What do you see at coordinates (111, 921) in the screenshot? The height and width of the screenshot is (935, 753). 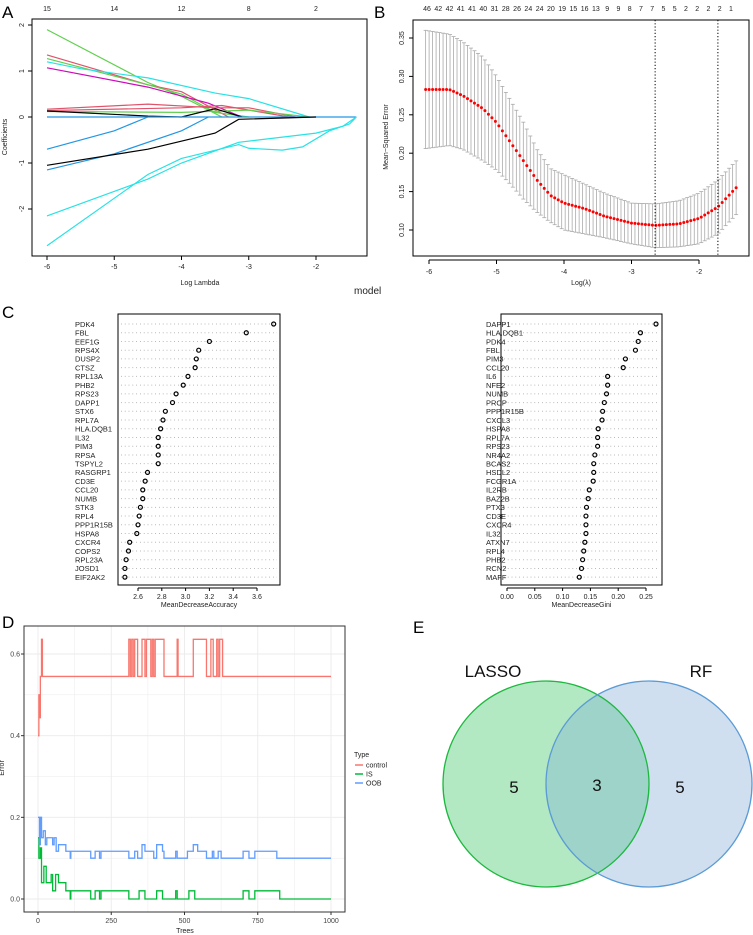 I see `x-tick-label: 250` at bounding box center [111, 921].